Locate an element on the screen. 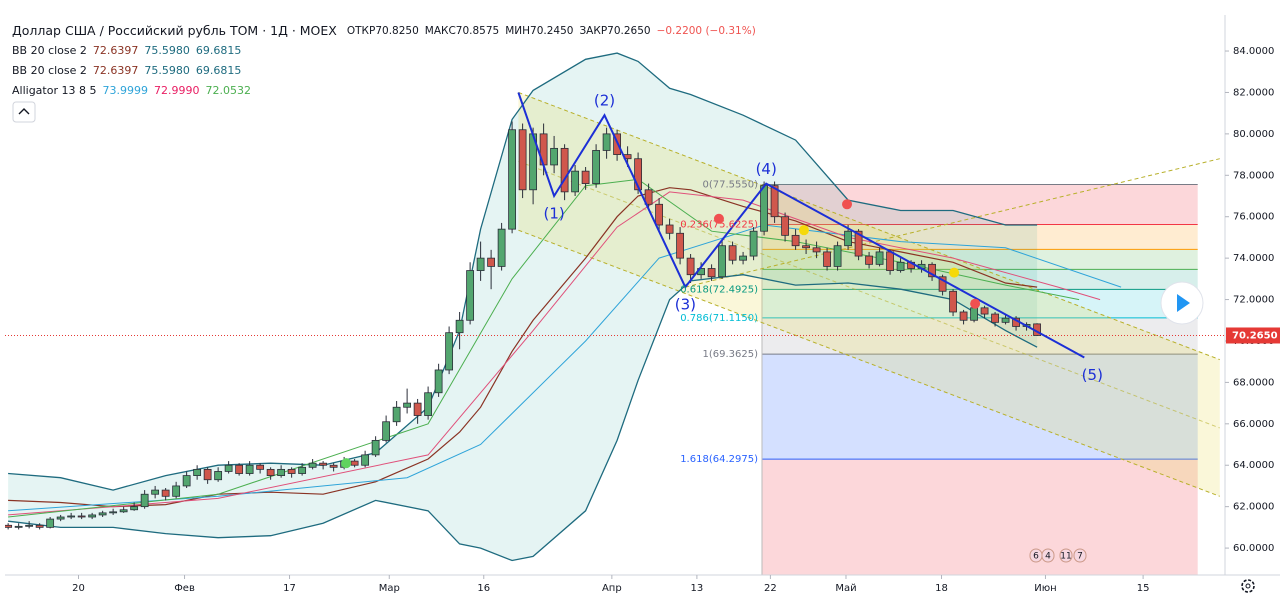 The image size is (1280, 603). y-tick-label: 74.0000 is located at coordinates (1253, 258).